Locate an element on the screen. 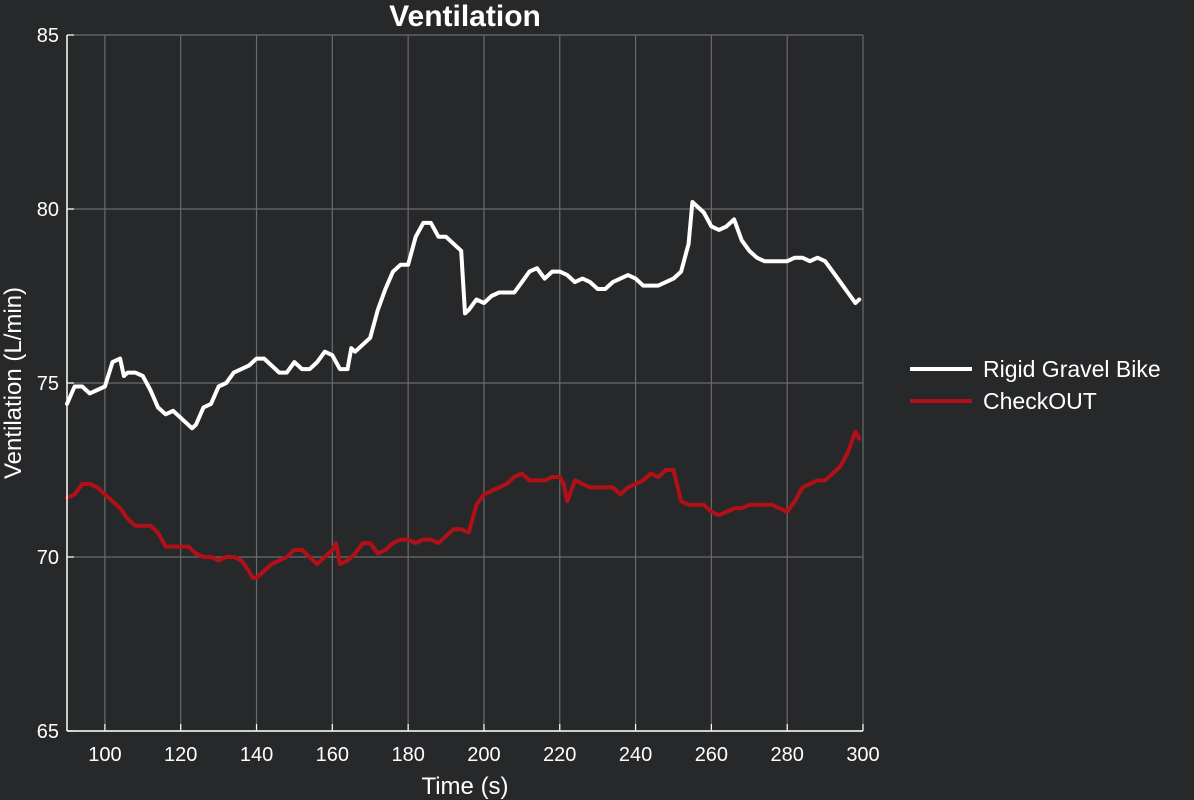  legend-item-checkout: CheckOUT is located at coordinates (1003, 401).